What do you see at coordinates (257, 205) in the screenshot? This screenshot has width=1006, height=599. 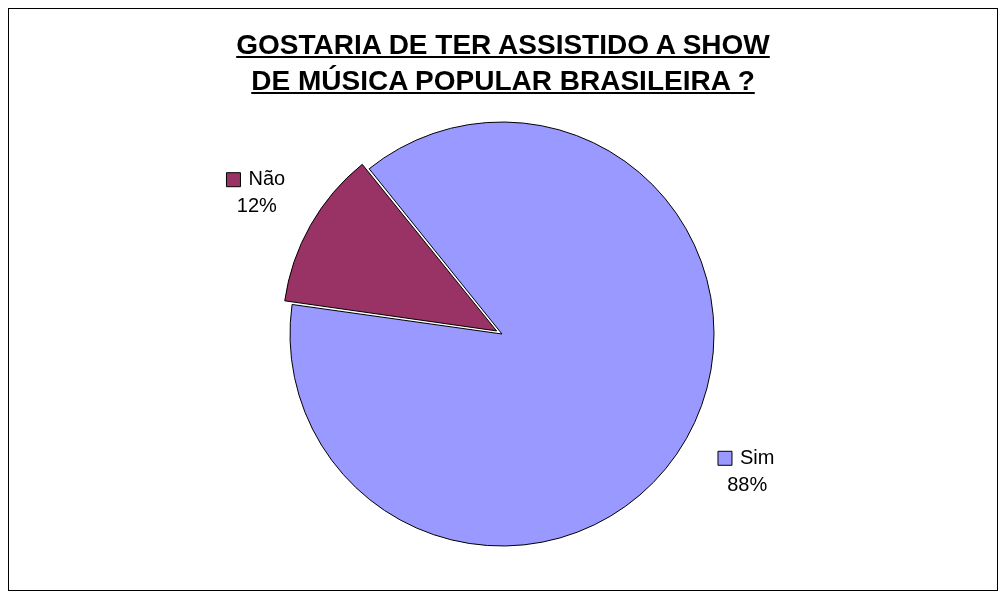 I see `data-label: 12%` at bounding box center [257, 205].